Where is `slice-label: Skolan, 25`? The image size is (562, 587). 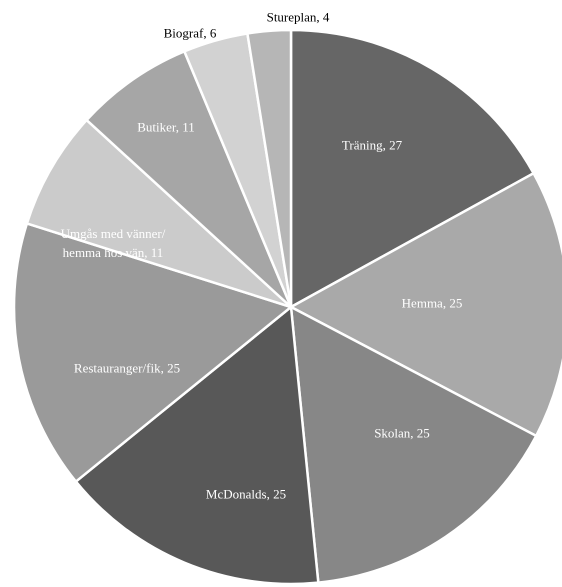
slice-label: Skolan, 25 is located at coordinates (402, 433).